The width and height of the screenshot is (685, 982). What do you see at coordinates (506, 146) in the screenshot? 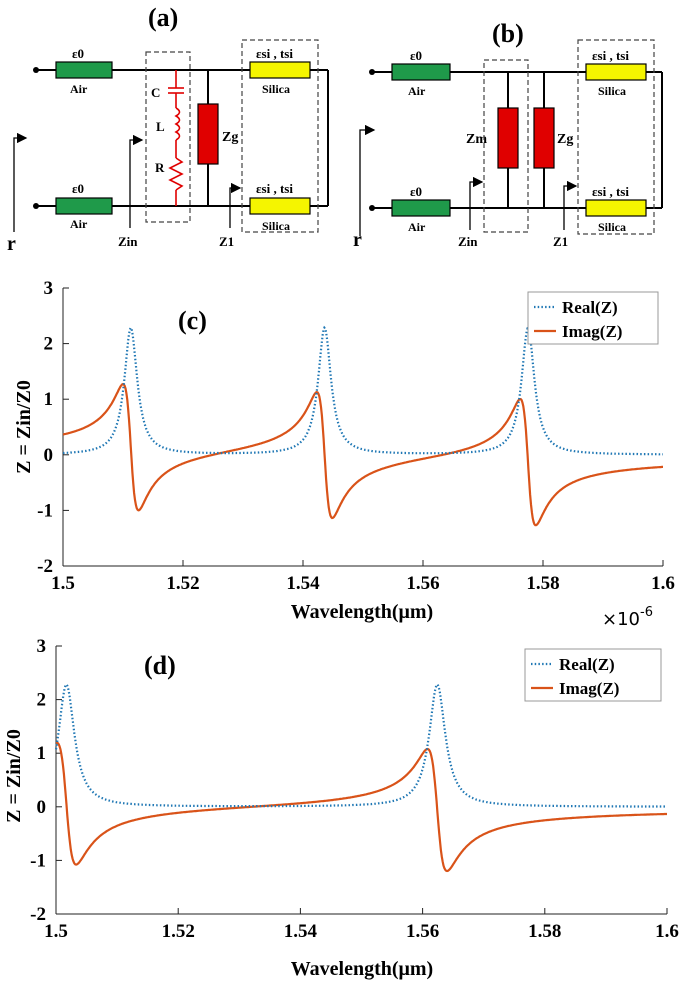
I see `zm-frame` at bounding box center [506, 146].